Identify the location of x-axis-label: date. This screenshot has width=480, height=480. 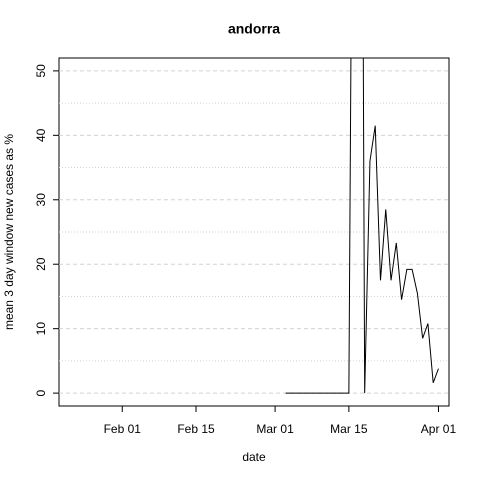
(254, 457).